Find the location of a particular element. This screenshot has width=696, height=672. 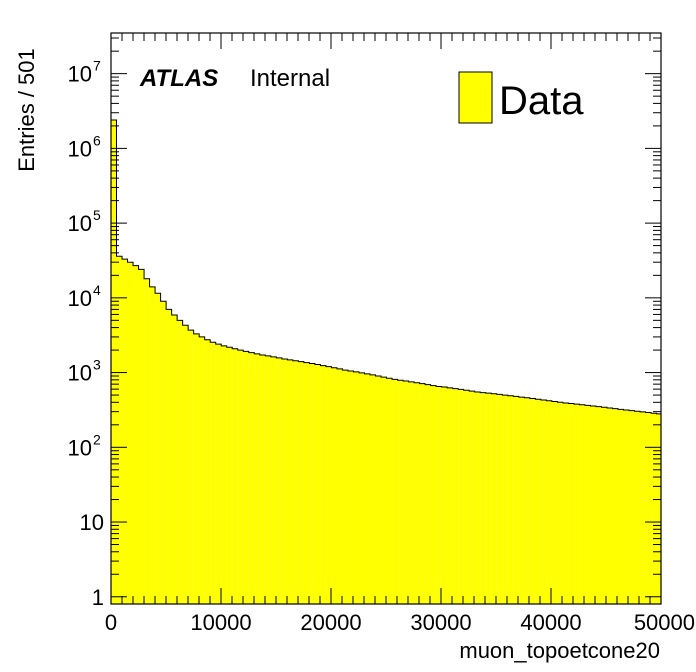

internal-label: Internal is located at coordinates (290, 78).